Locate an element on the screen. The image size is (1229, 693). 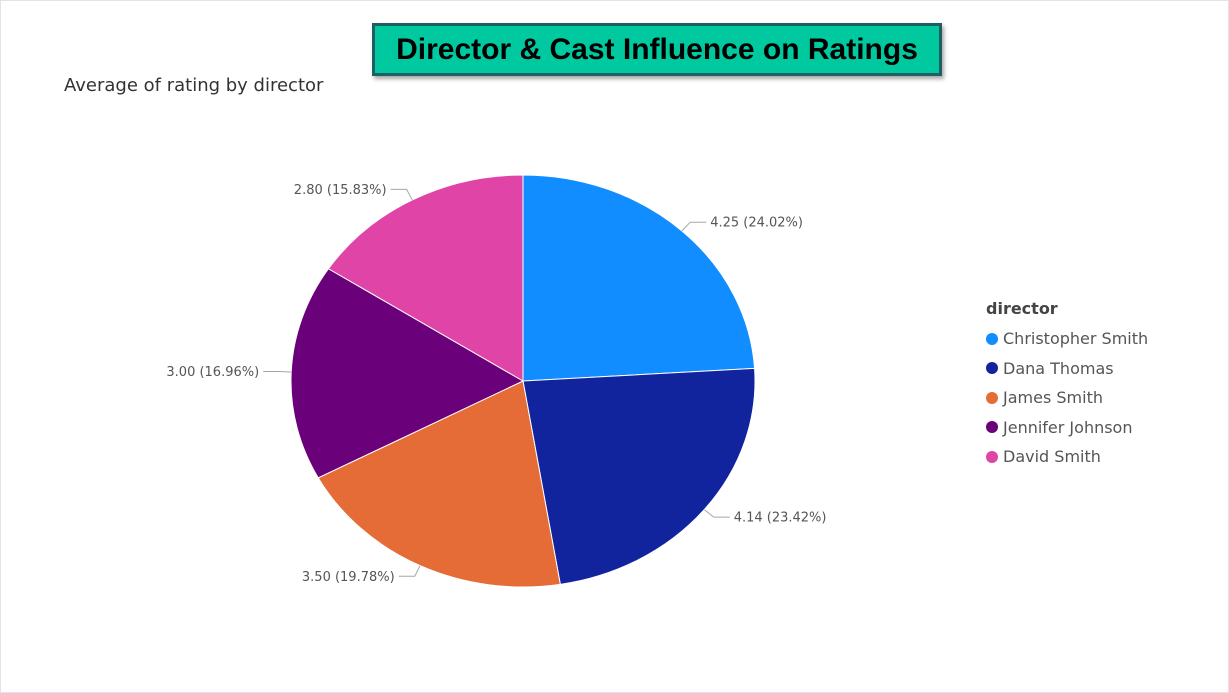
legend-title: director is located at coordinates (1022, 308).